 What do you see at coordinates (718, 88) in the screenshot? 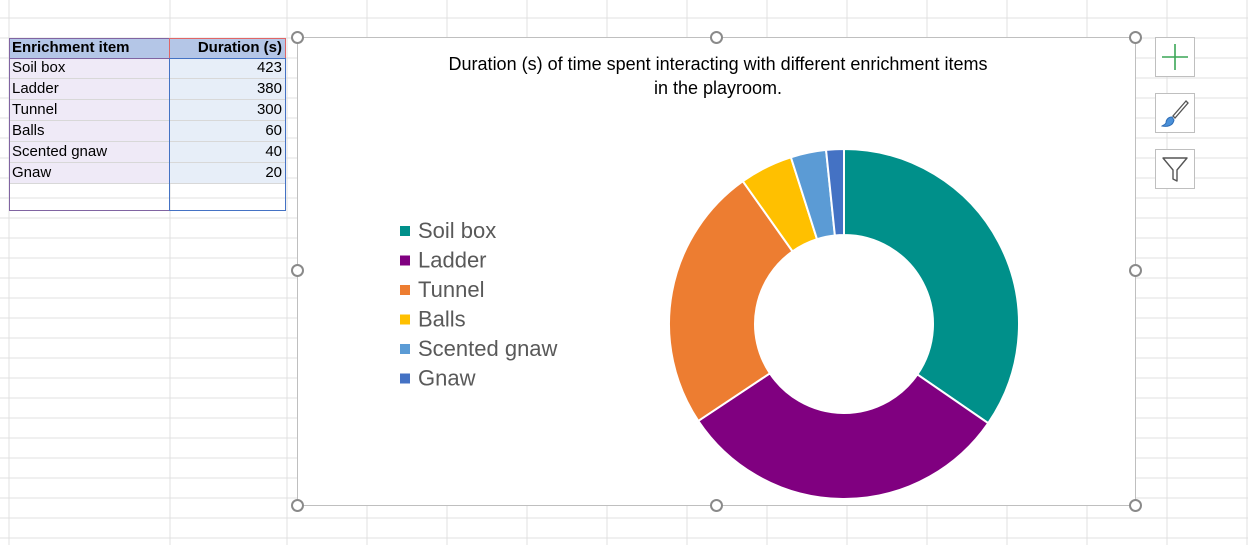
I see `chart-title-line-2: in the playroom.` at bounding box center [718, 88].